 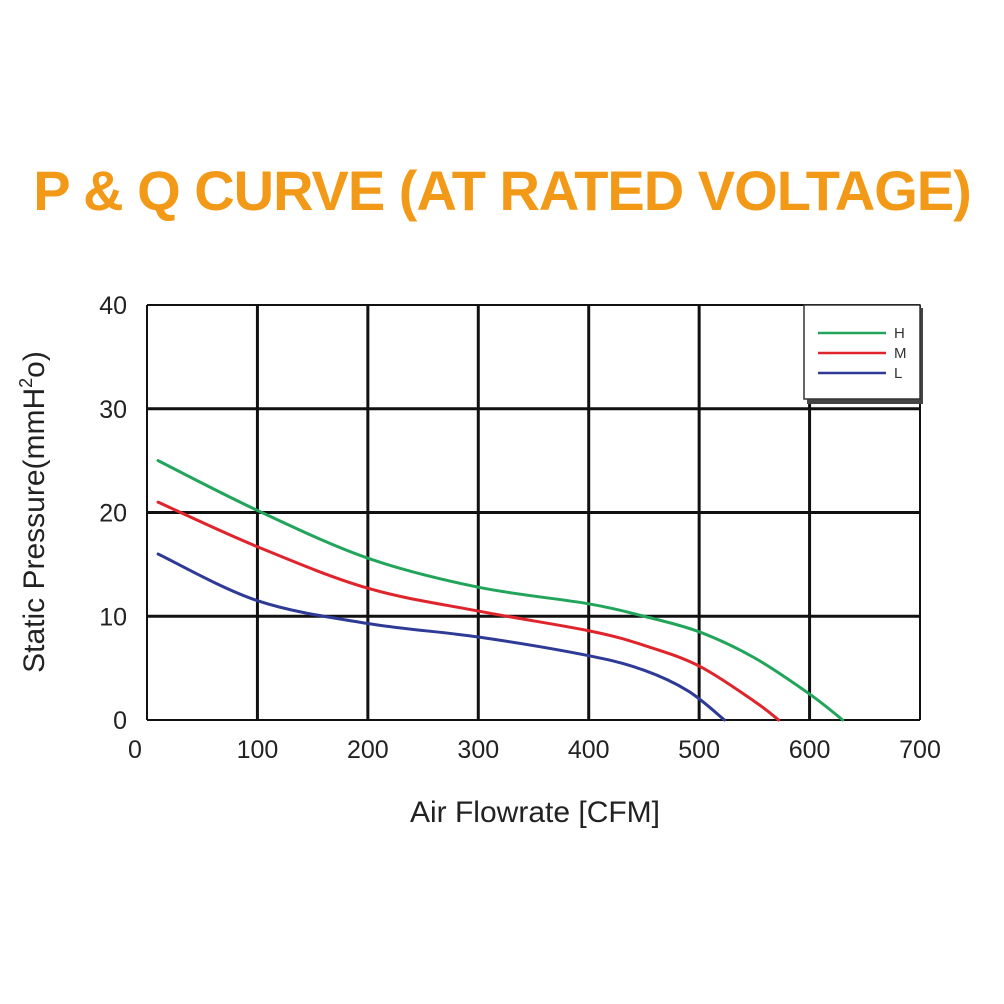 I want to click on x-tick-label: 400, so click(x=589, y=750).